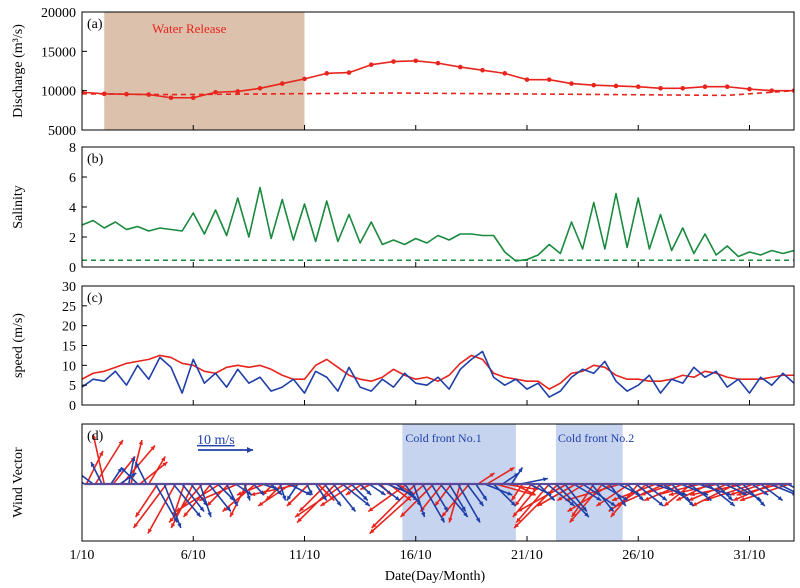 This screenshot has width=800, height=588. Describe the element at coordinates (72, 238) in the screenshot. I see `y-tick-label: 2` at that location.